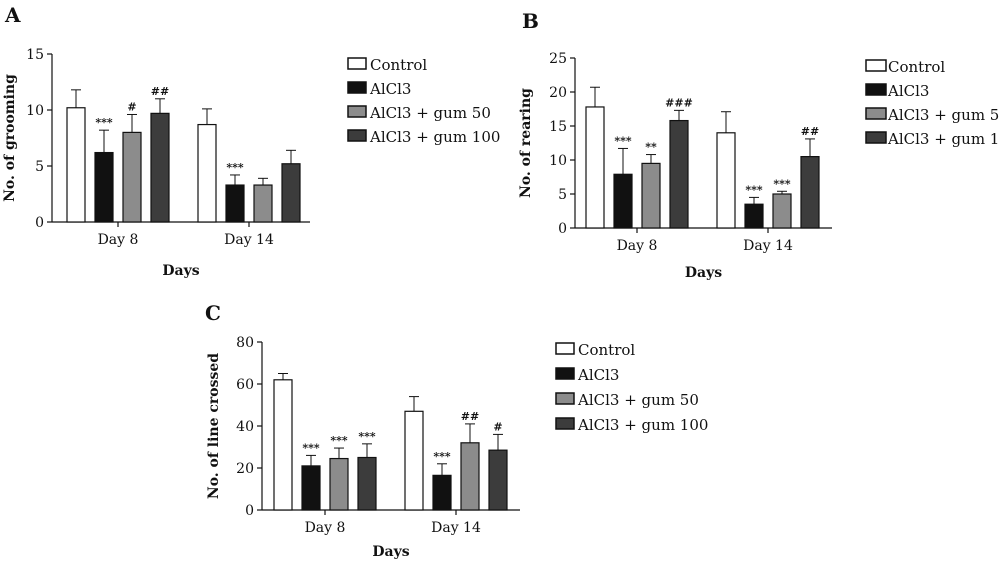 The height and width of the screenshot is (566, 1000). Describe the element at coordinates (10, 138) in the screenshot. I see `y-axis-title: No. of grooming` at that location.